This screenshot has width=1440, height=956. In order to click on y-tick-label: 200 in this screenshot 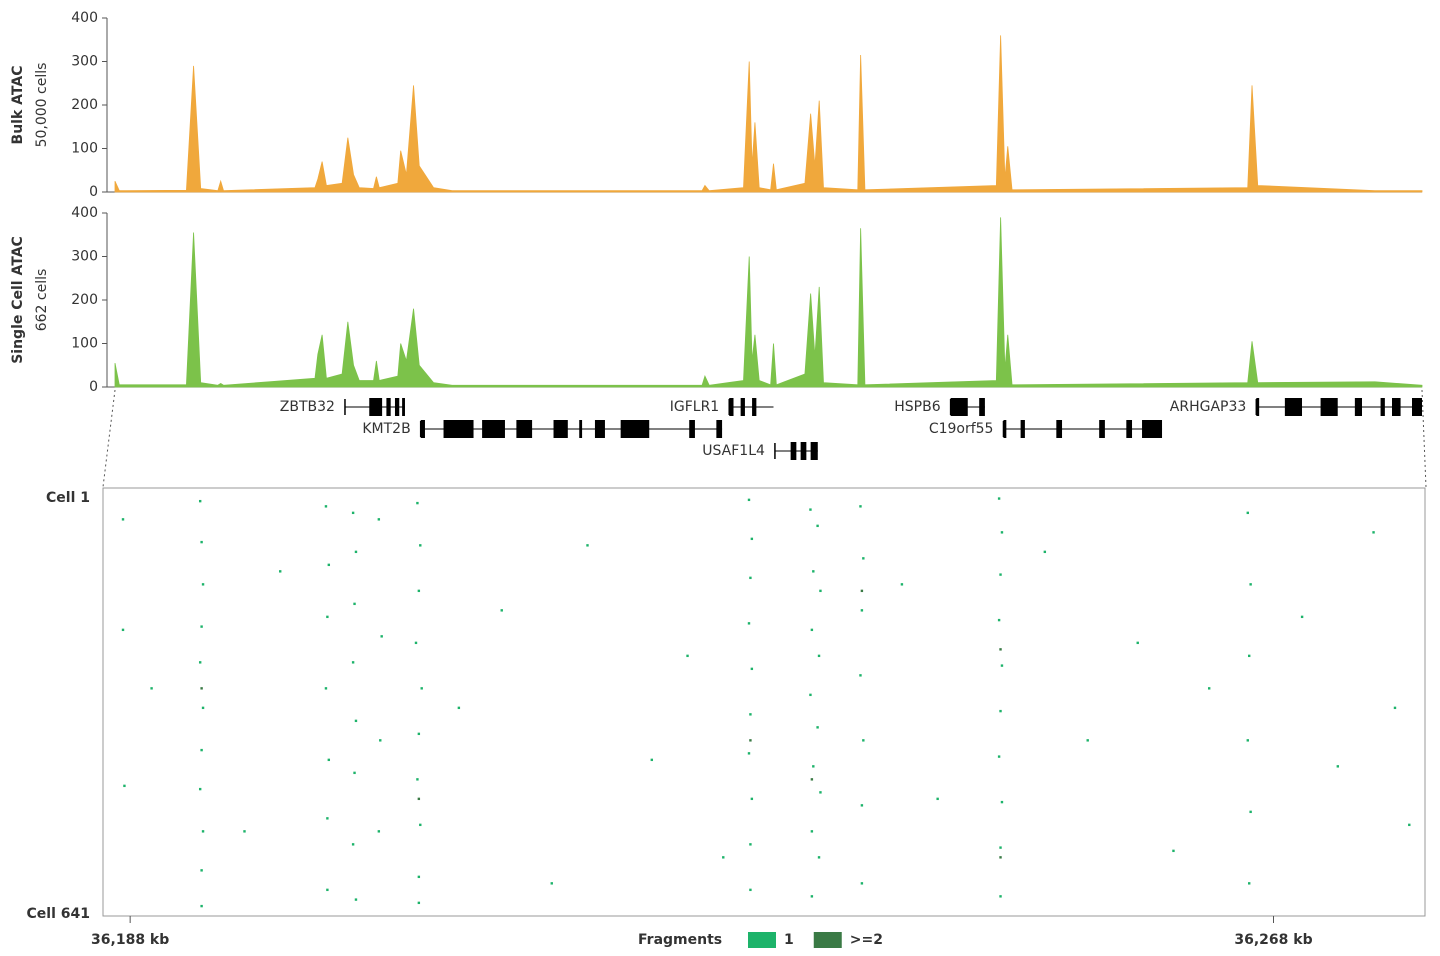, I will do `click(84, 300)`.